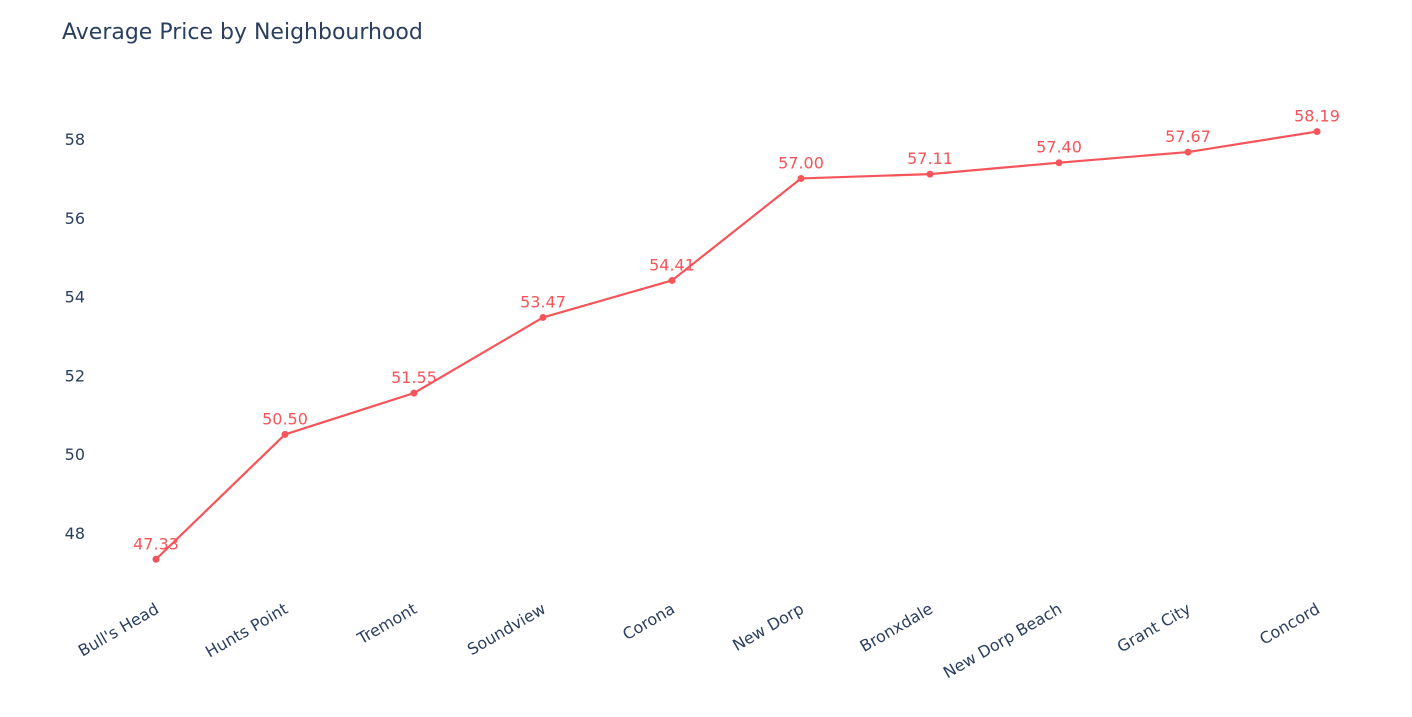 The width and height of the screenshot is (1412, 717). What do you see at coordinates (75, 533) in the screenshot?
I see `y-tick-label: 48` at bounding box center [75, 533].